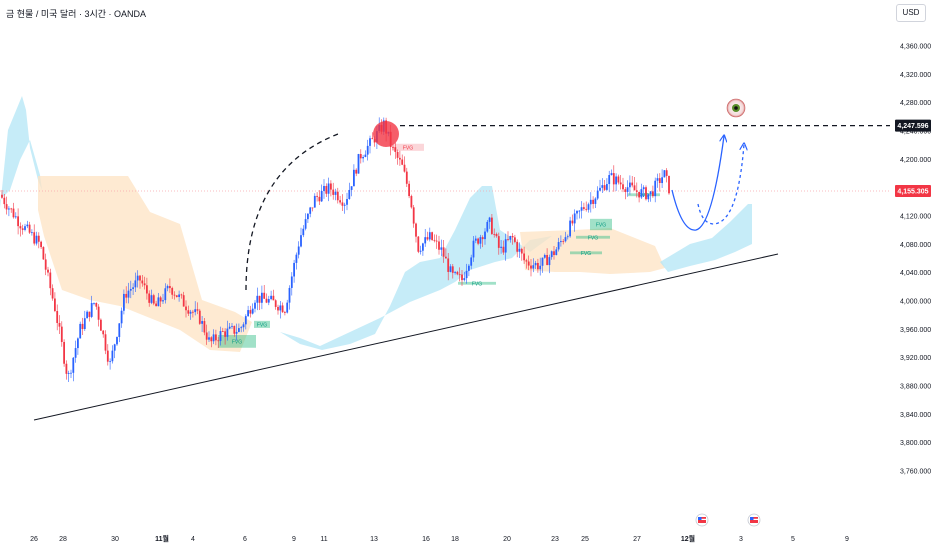  What do you see at coordinates (915, 302) in the screenshot?
I see `price-axis-tick-label: 4,000.000` at bounding box center [915, 302].